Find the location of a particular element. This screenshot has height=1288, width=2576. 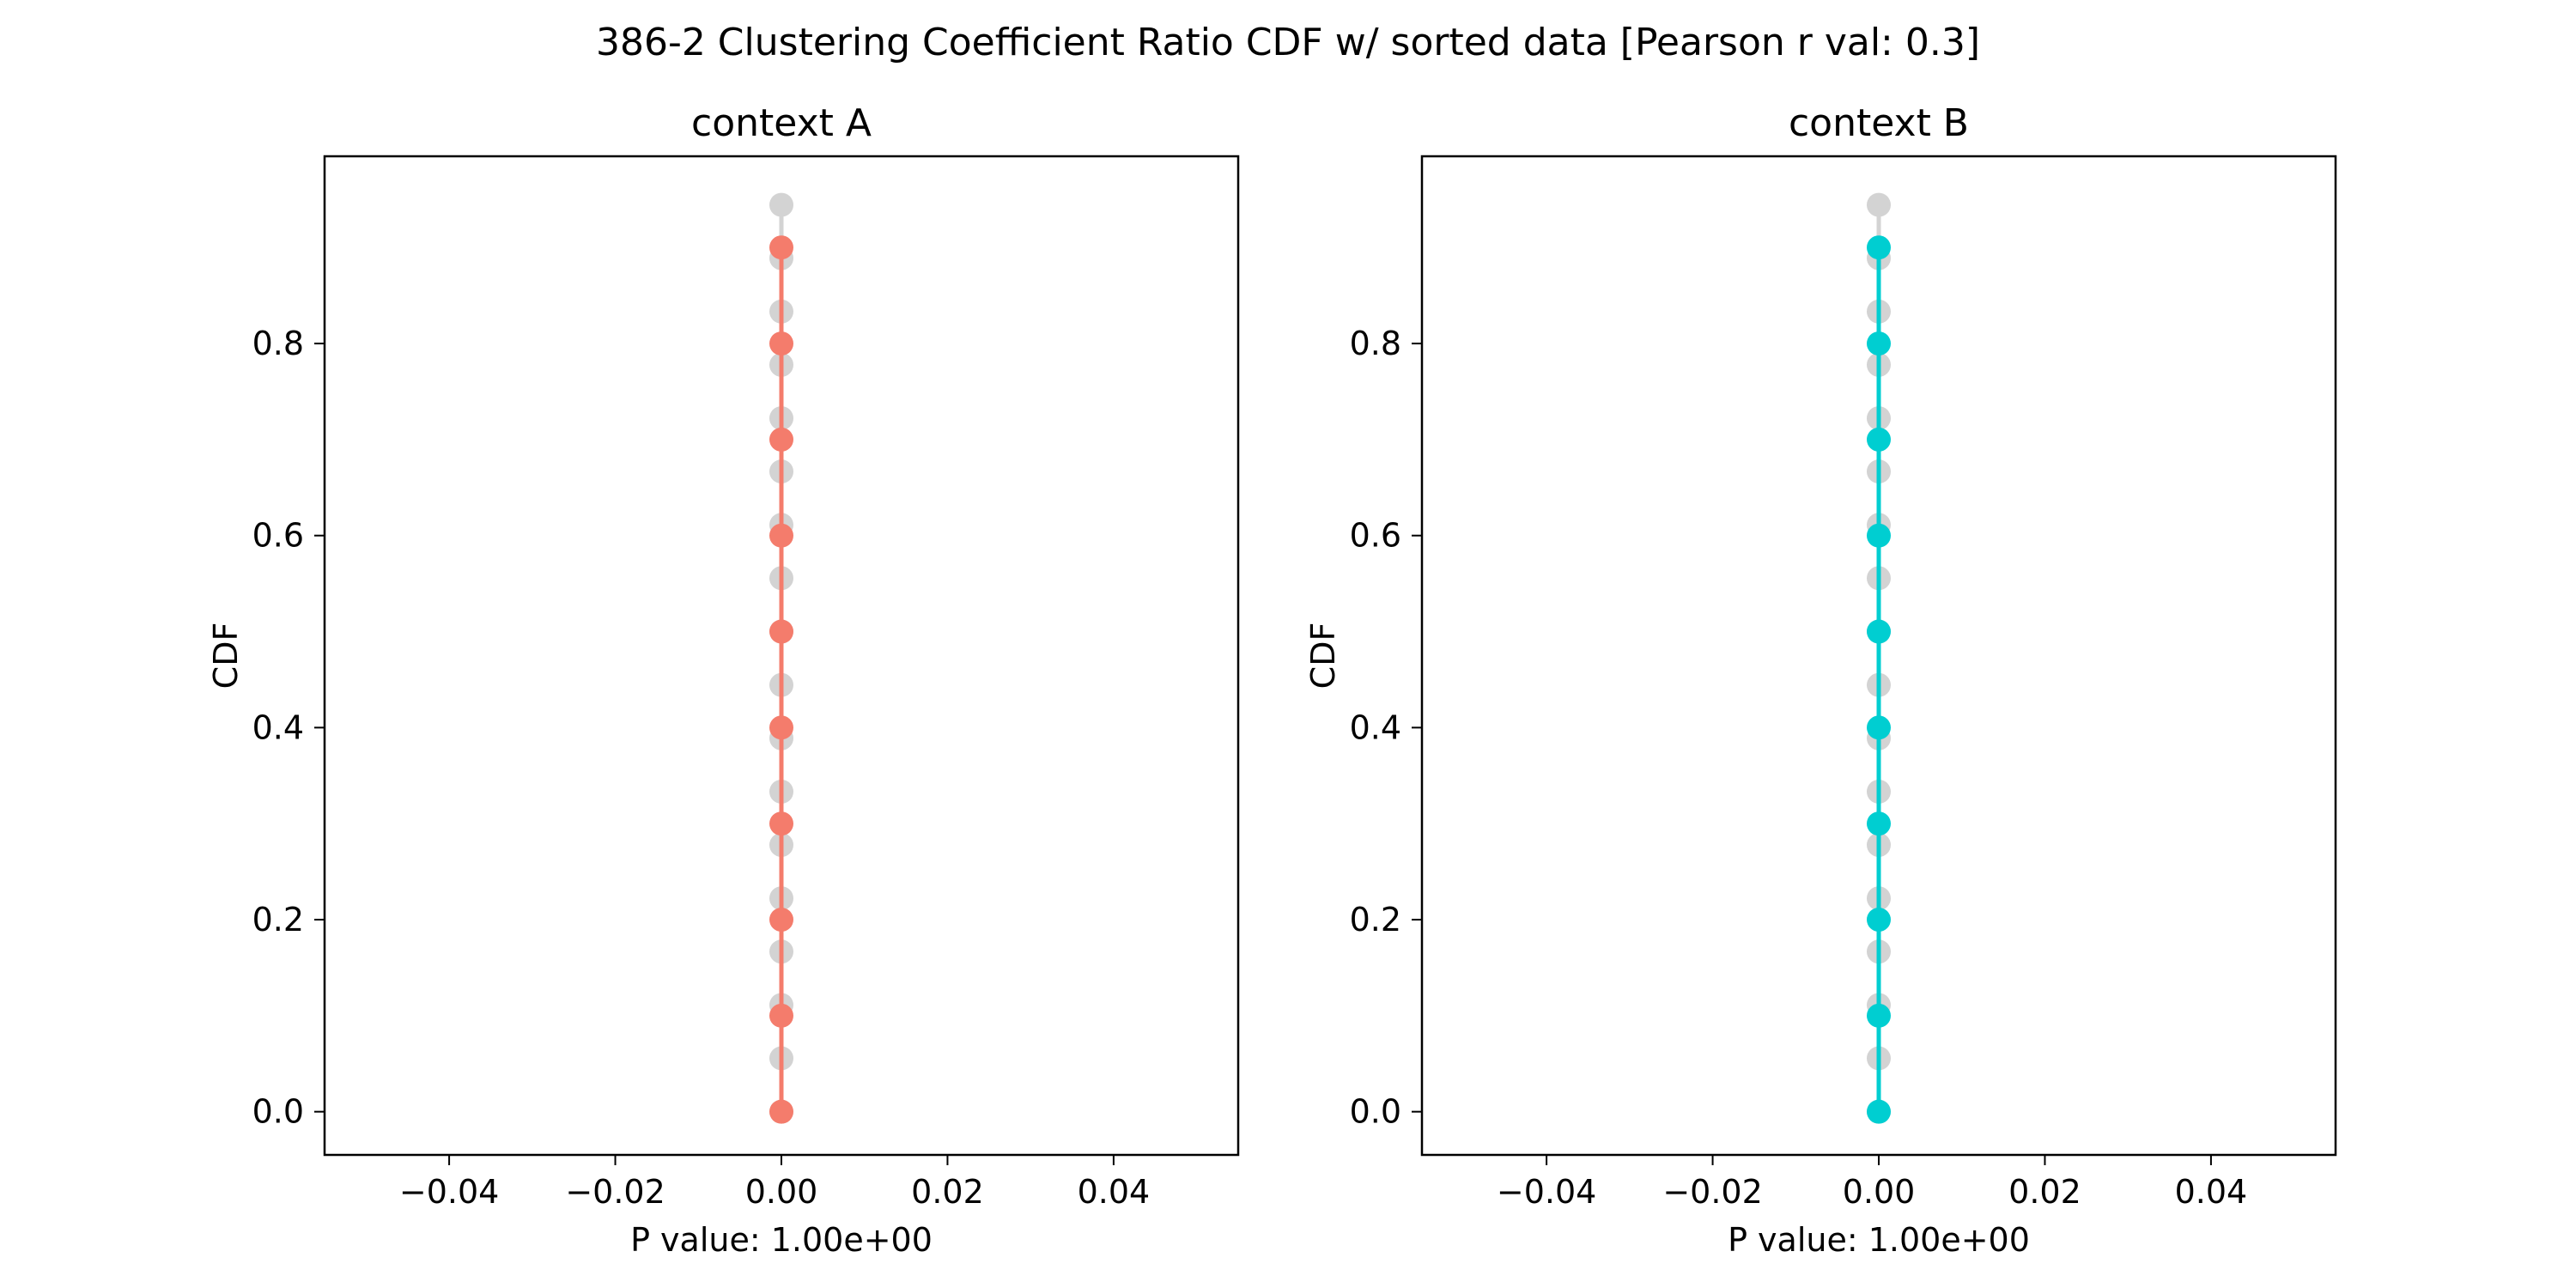

panel-title: context A is located at coordinates (781, 123).